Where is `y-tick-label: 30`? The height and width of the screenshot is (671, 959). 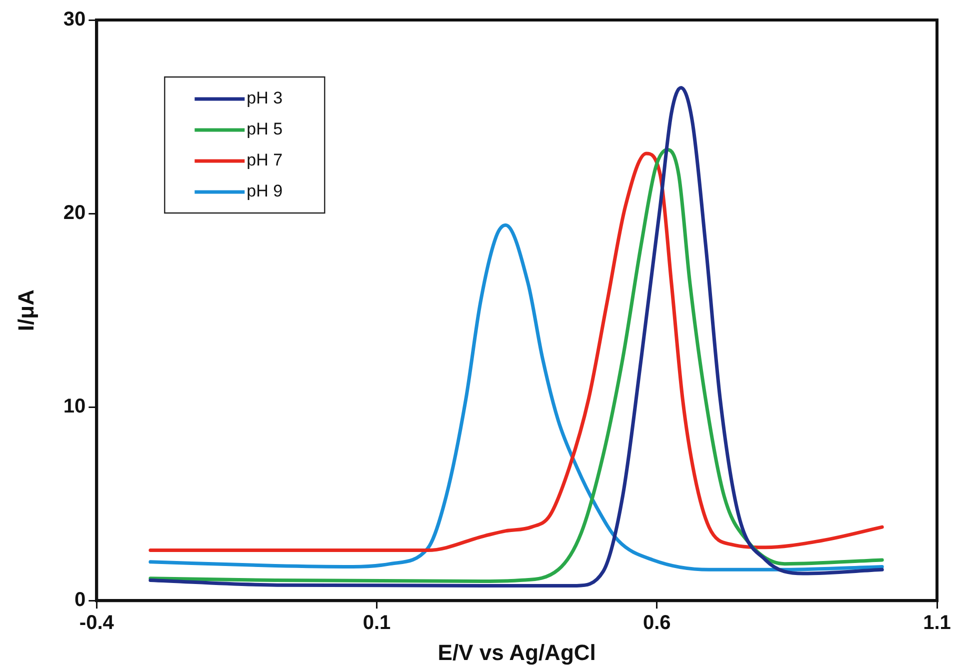 y-tick-label: 30 is located at coordinates (74, 19).